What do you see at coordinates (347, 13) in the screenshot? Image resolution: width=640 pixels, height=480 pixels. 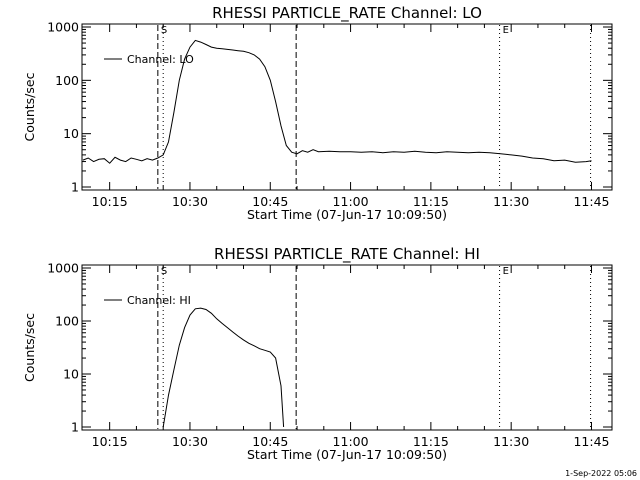 I see `chart-title: RHESSI PARTICLE_RATE Channel: LO` at bounding box center [347, 13].